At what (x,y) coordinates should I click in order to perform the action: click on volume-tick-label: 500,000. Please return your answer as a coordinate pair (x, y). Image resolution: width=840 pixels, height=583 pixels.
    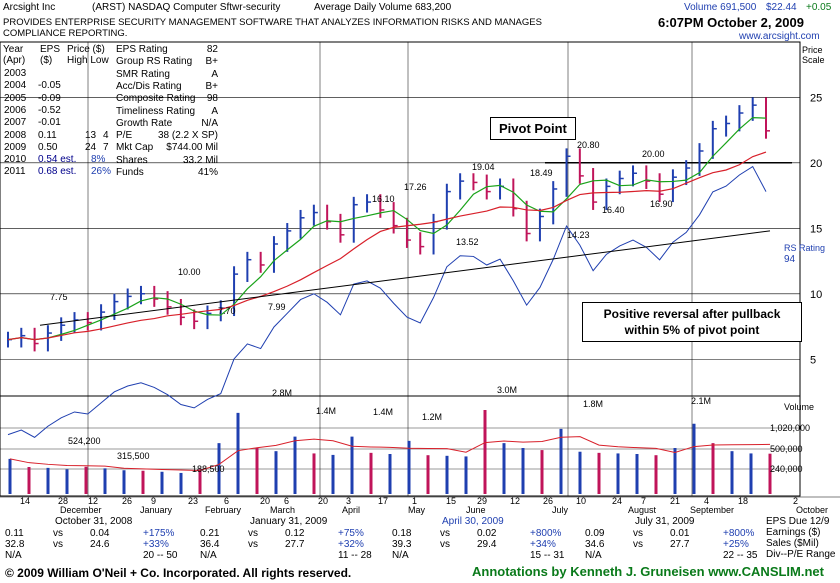
    Looking at the image, I should click on (786, 449).